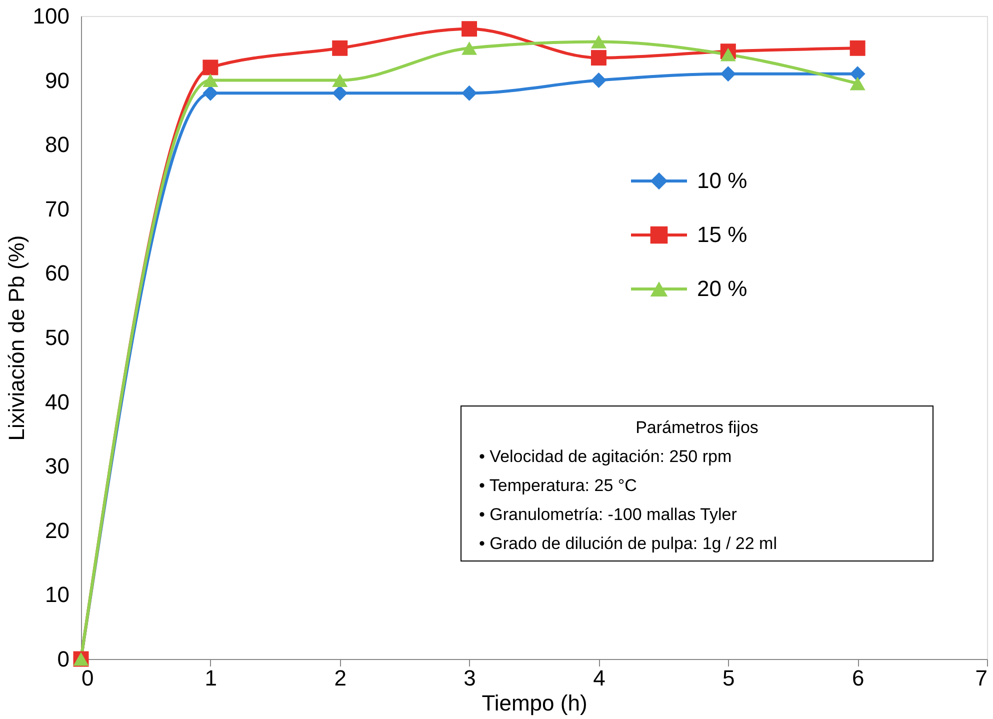 The image size is (993, 719). What do you see at coordinates (16, 338) in the screenshot?
I see `y-axis-title: Lixiviación de Pb (%)` at bounding box center [16, 338].